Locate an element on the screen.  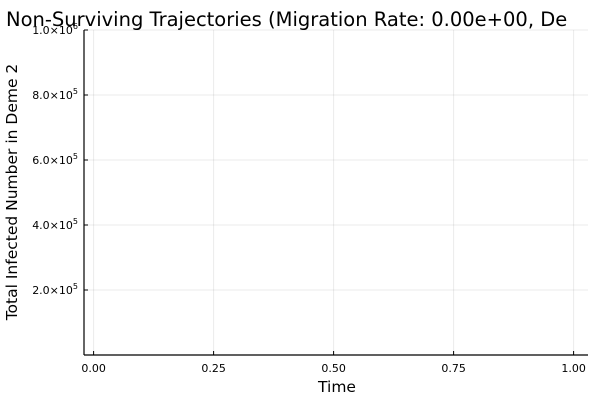
y-tick-label: 1.0×10⁶ is located at coordinates (55, 29).